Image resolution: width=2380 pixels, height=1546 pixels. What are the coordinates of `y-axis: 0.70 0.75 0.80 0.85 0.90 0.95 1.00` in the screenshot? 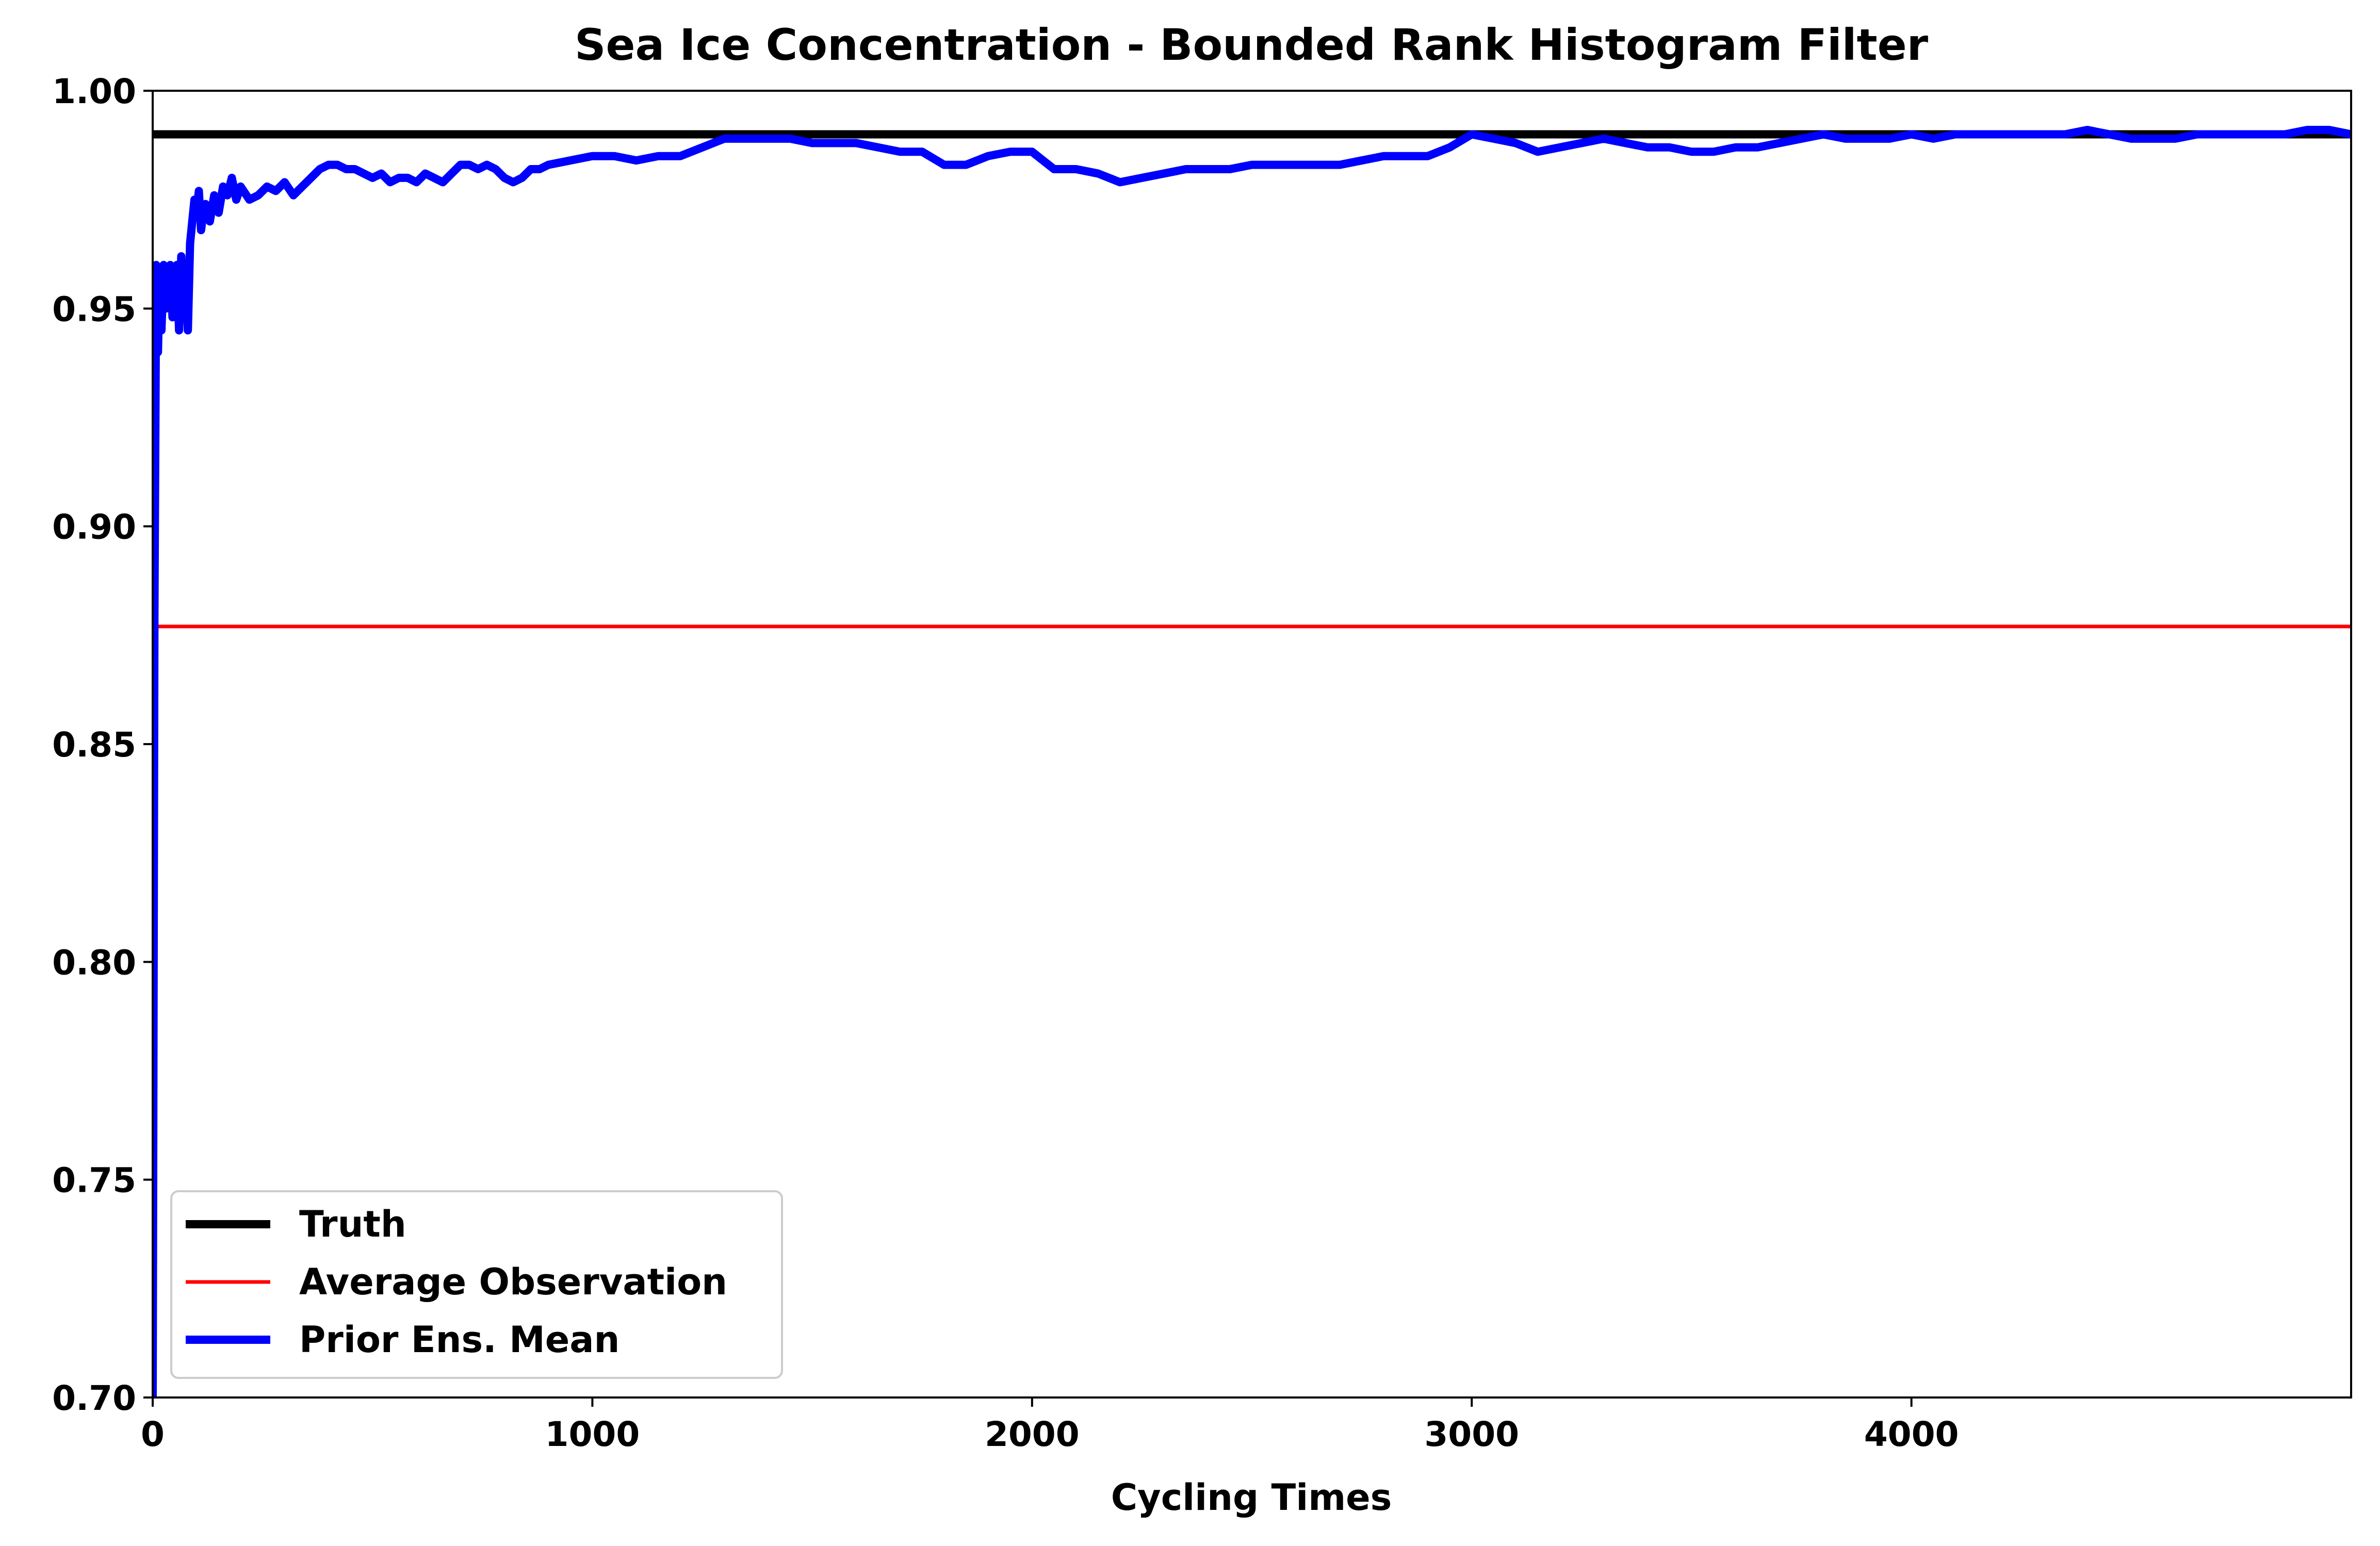 It's located at (102, 745).